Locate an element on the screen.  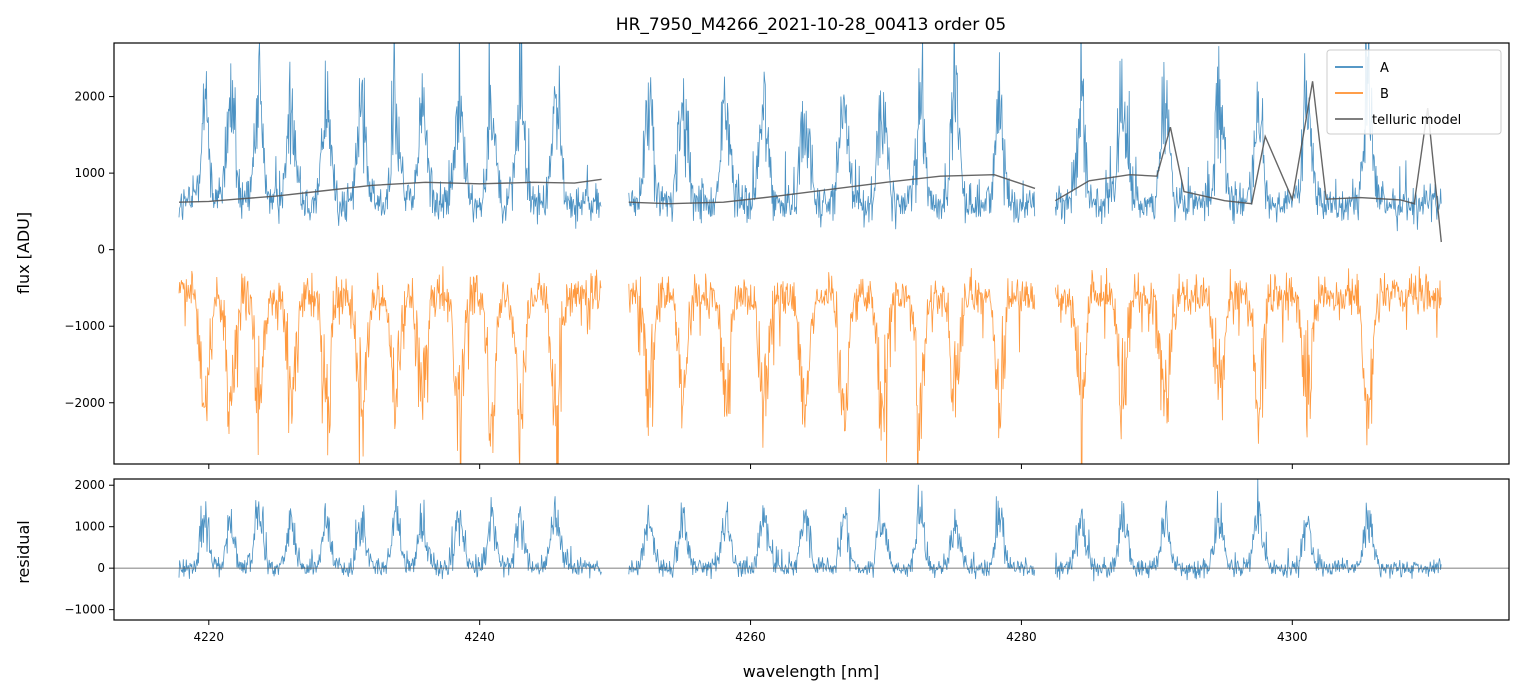
residual-series-group is located at coordinates (811, 530).